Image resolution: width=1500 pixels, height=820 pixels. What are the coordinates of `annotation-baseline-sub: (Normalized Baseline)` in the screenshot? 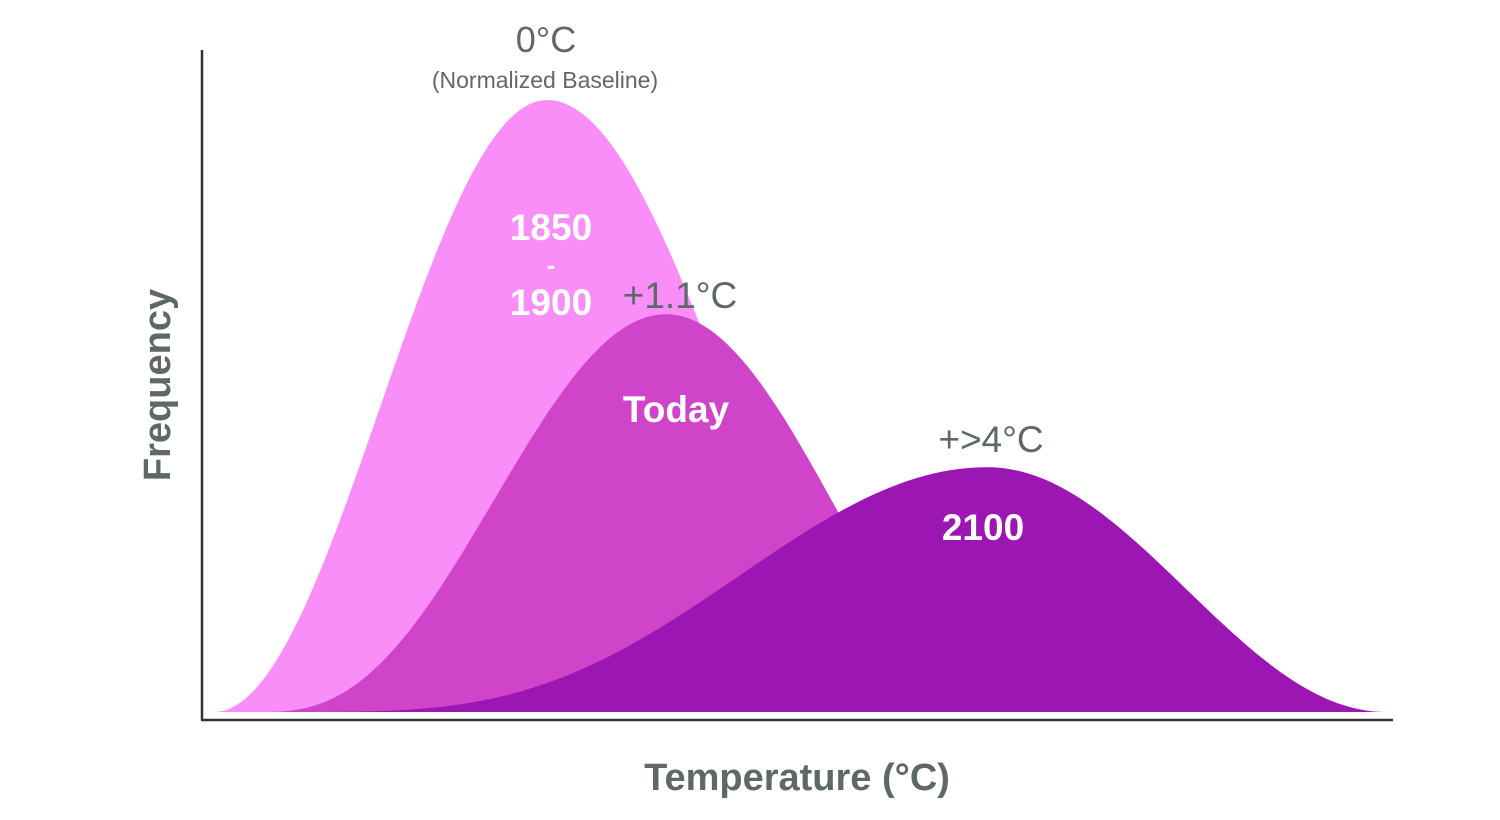 It's located at (545, 80).